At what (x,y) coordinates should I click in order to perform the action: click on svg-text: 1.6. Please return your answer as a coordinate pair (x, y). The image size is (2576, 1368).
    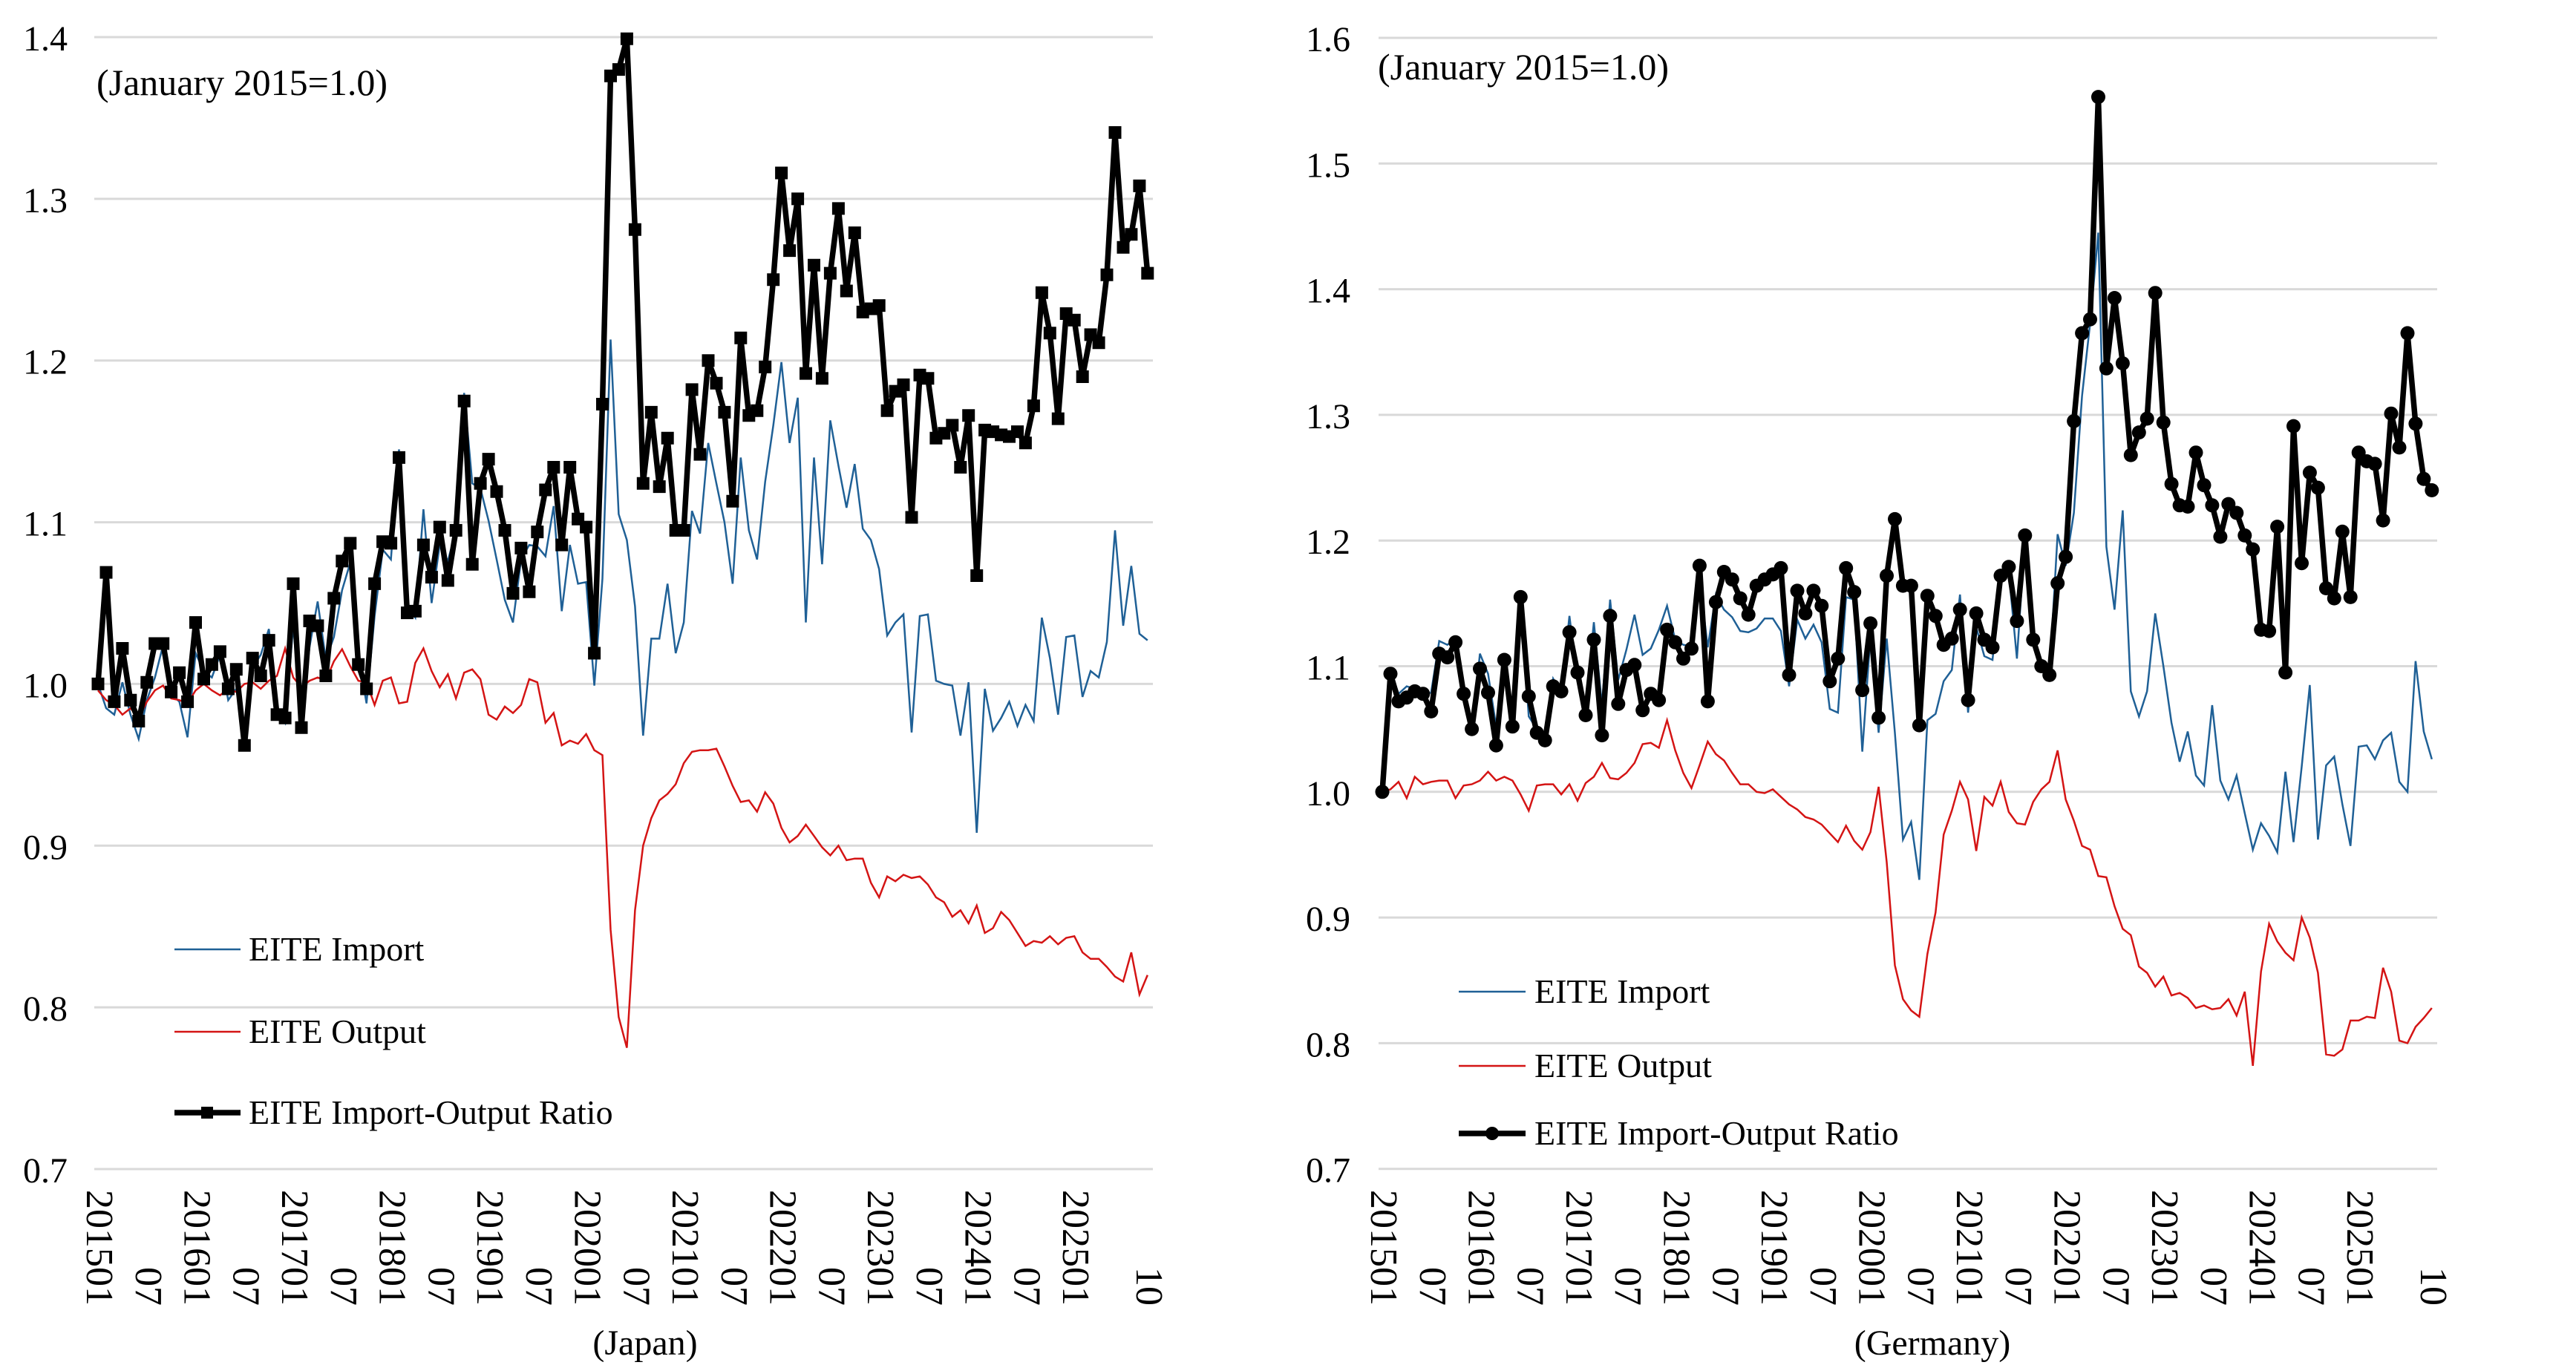
    Looking at the image, I should click on (1328, 39).